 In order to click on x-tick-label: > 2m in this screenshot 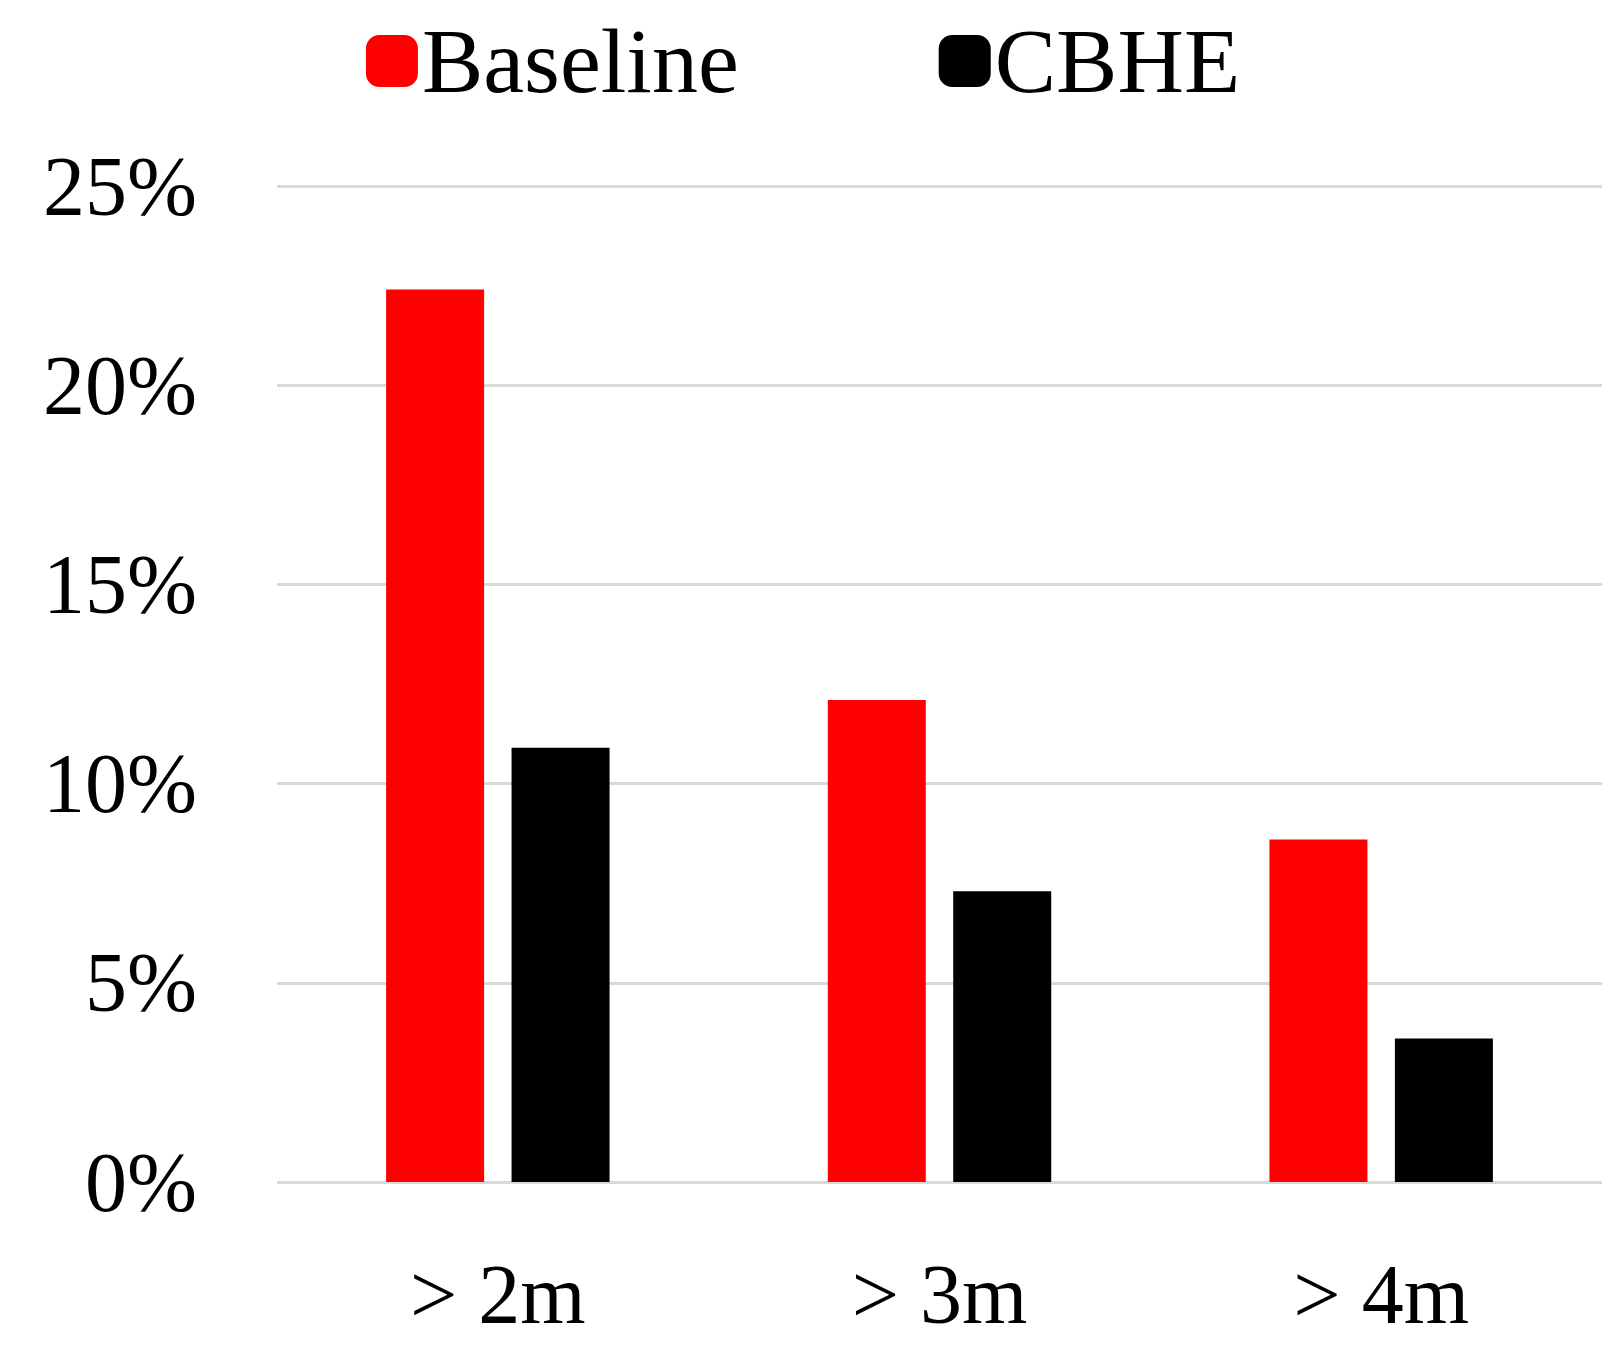, I will do `click(497, 1294)`.